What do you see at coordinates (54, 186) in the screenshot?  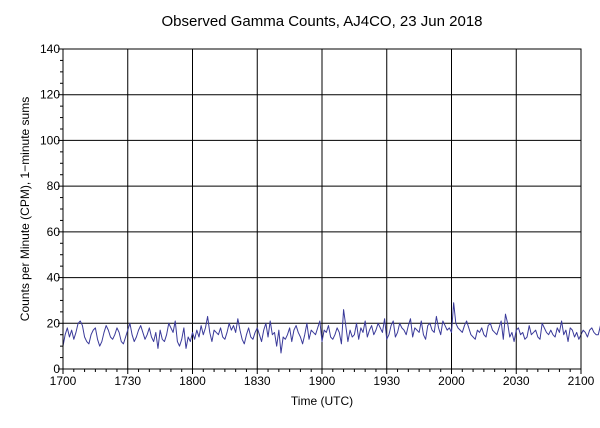 I see `y-tick-label: 80` at bounding box center [54, 186].